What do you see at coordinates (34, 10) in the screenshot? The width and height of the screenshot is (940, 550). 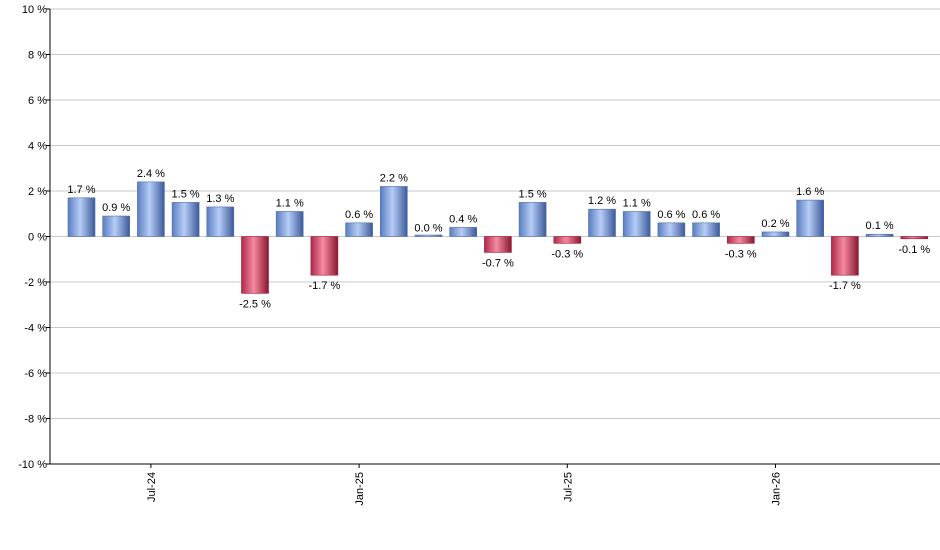 I see `y-tick-label: 10 %` at bounding box center [34, 10].